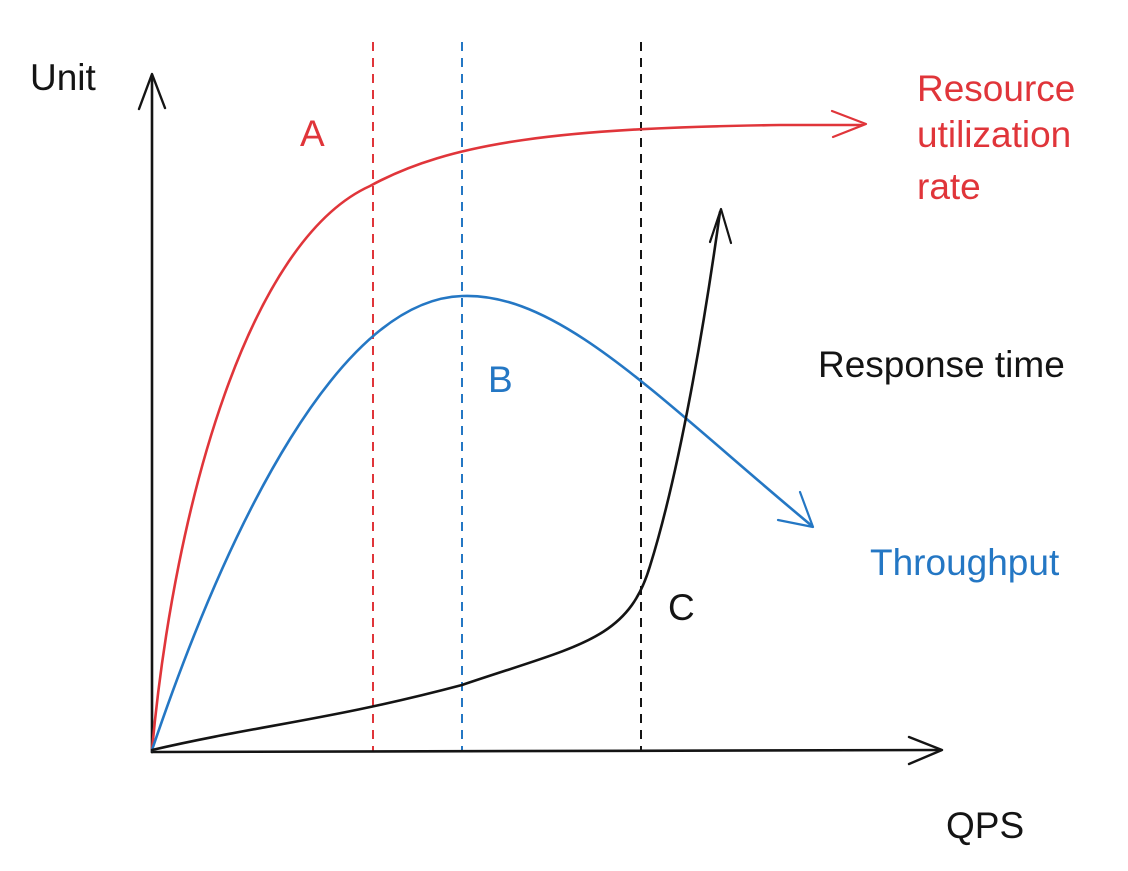  I want to click on resource-utilization-label: Resource utilization rate, so click(1001, 137).